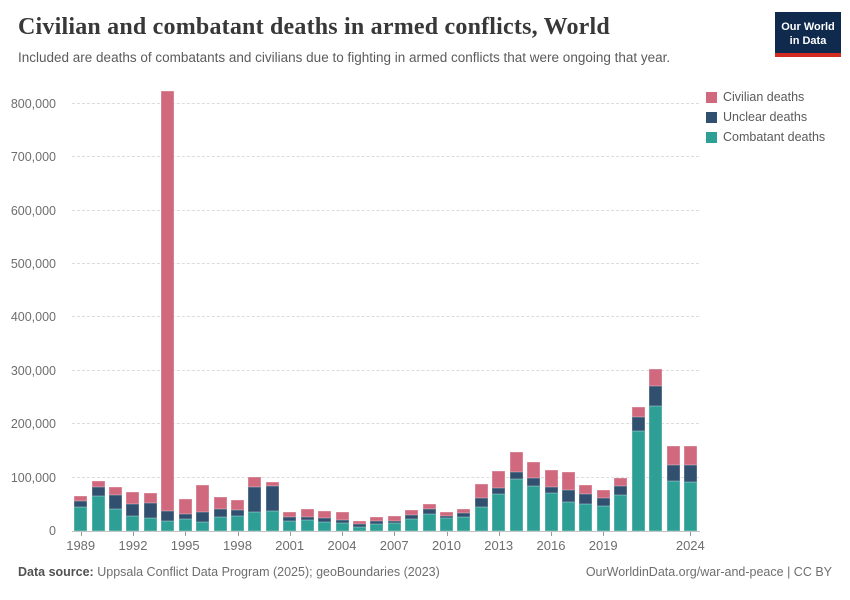 Image resolution: width=850 pixels, height=600 pixels. I want to click on segment-unclear-deaths-1990, so click(98, 491).